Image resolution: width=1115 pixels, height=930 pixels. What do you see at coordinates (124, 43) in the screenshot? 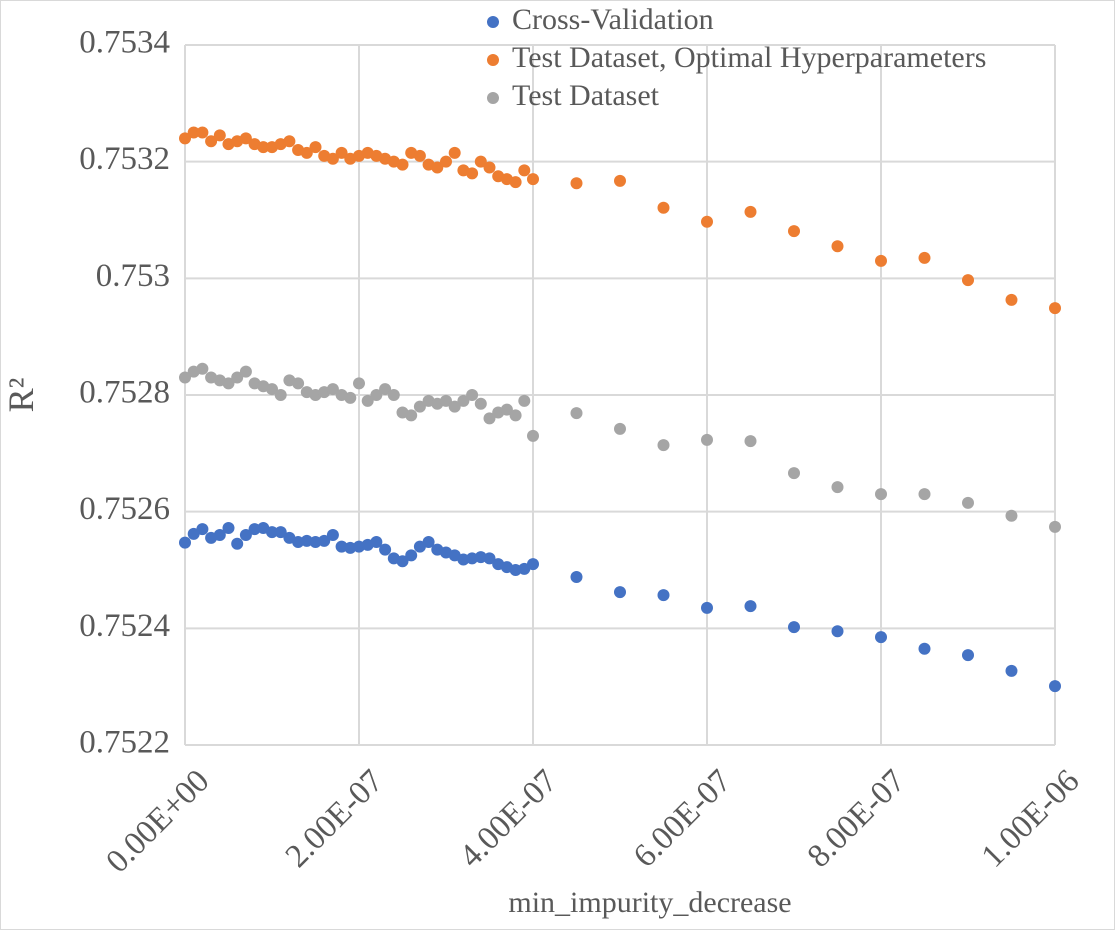
I see `y-tick-label: 0.7534` at bounding box center [124, 43].